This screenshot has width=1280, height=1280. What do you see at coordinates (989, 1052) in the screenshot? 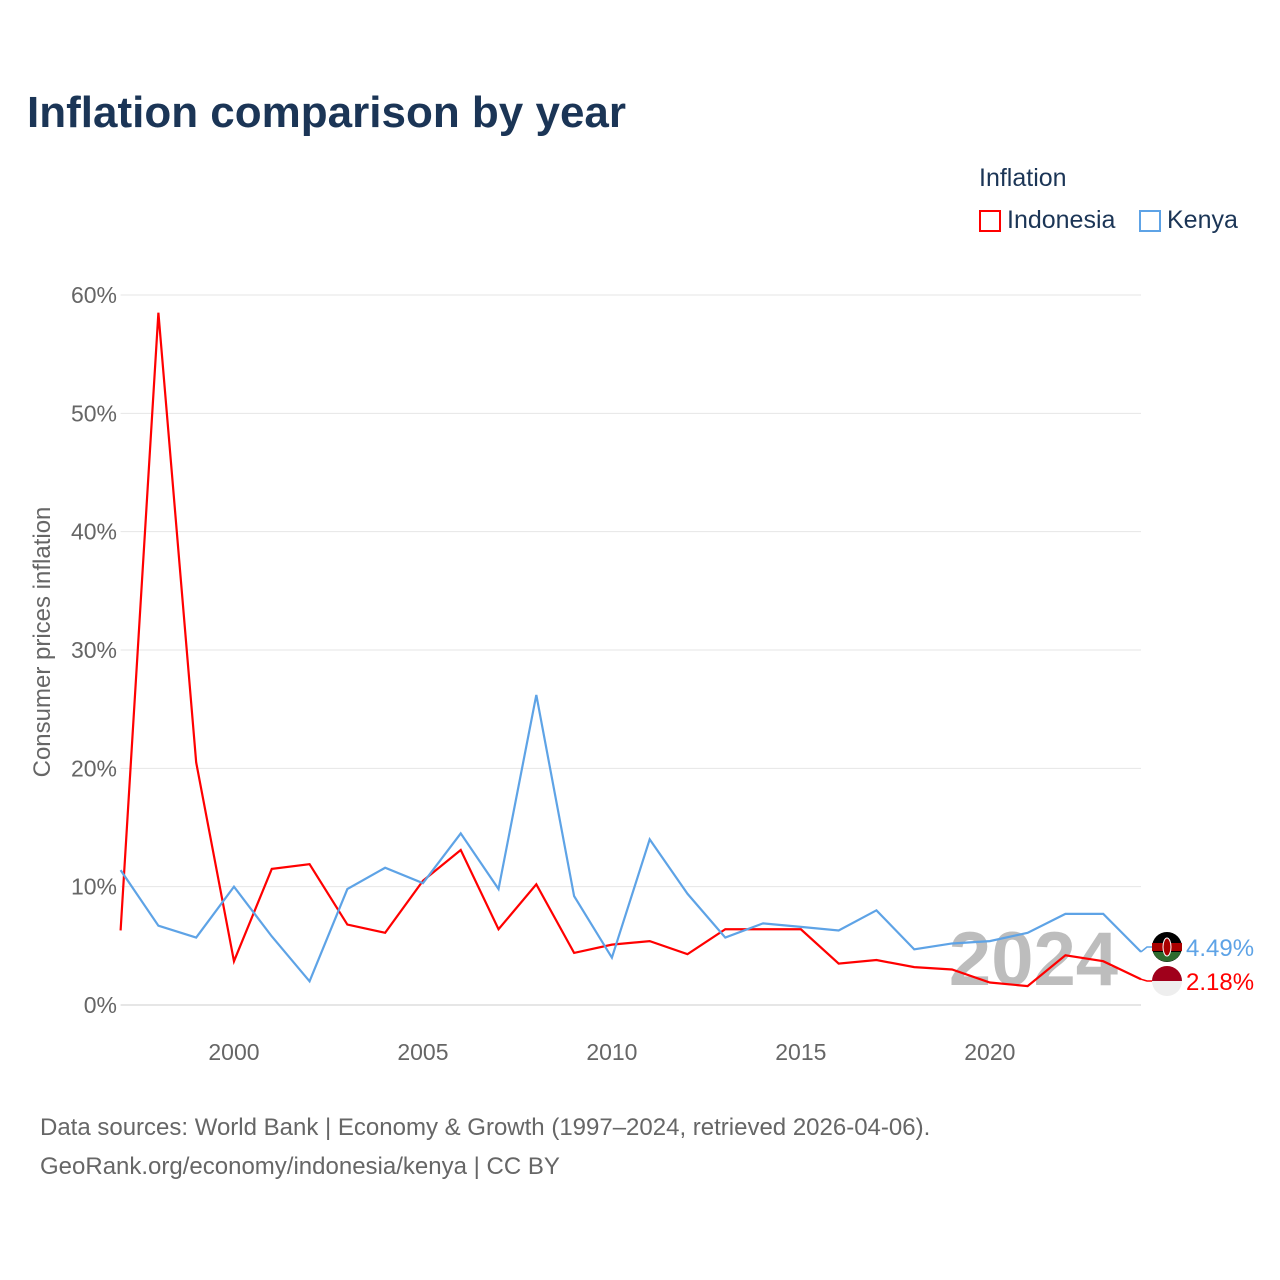
I see `x-tick-label: 2020` at bounding box center [989, 1052].